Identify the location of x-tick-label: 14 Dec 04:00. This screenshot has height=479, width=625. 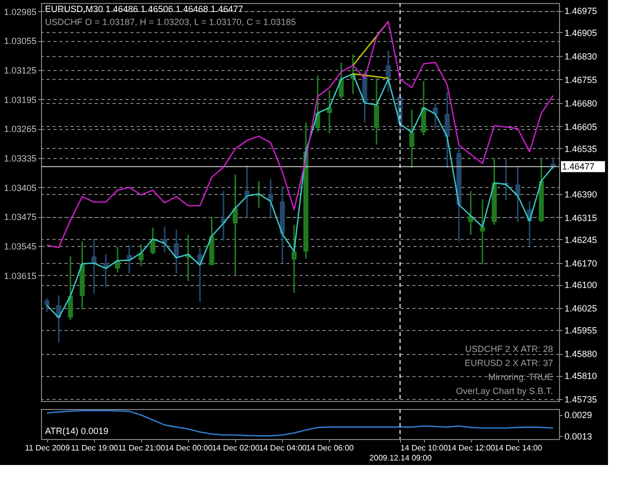
(283, 448).